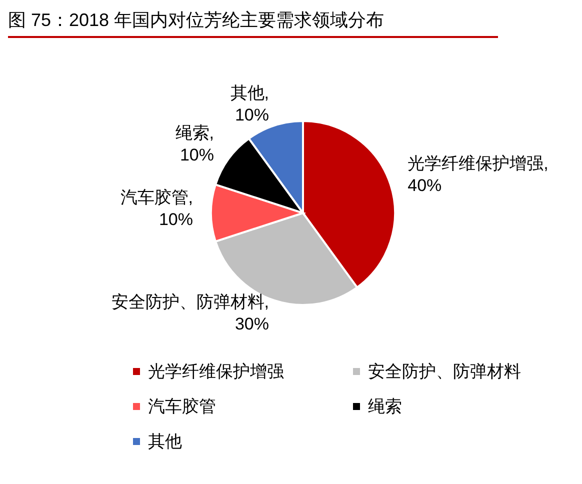  What do you see at coordinates (253, 23) in the screenshot?
I see `chart-title: 图 75：2018 年国内对位芳纶主要需求领域分布` at bounding box center [253, 23].